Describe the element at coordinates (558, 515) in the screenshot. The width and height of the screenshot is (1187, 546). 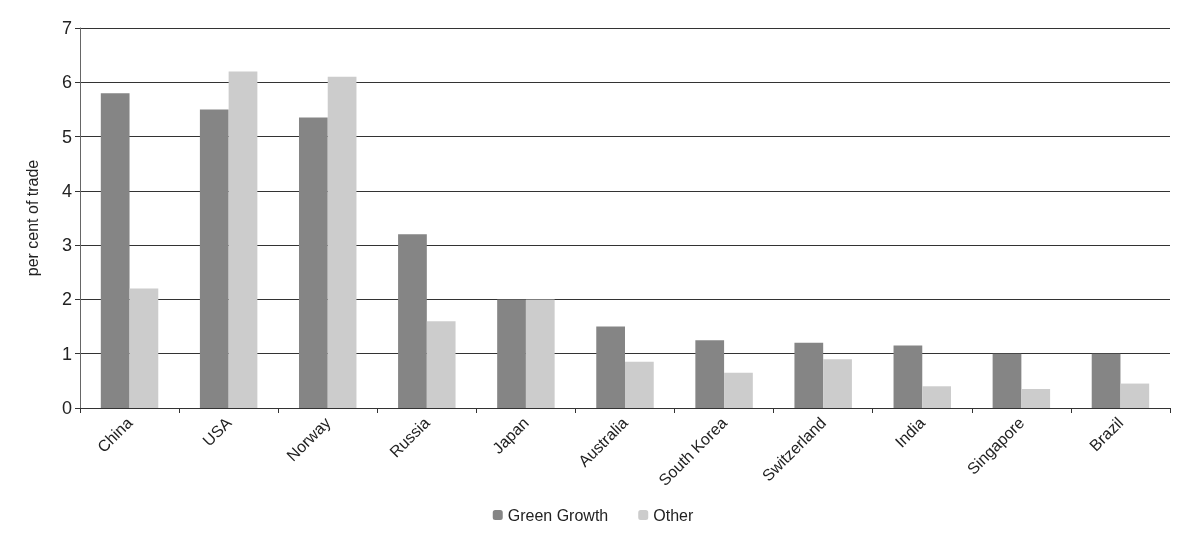
I see `legend-label: Green Growth` at that location.